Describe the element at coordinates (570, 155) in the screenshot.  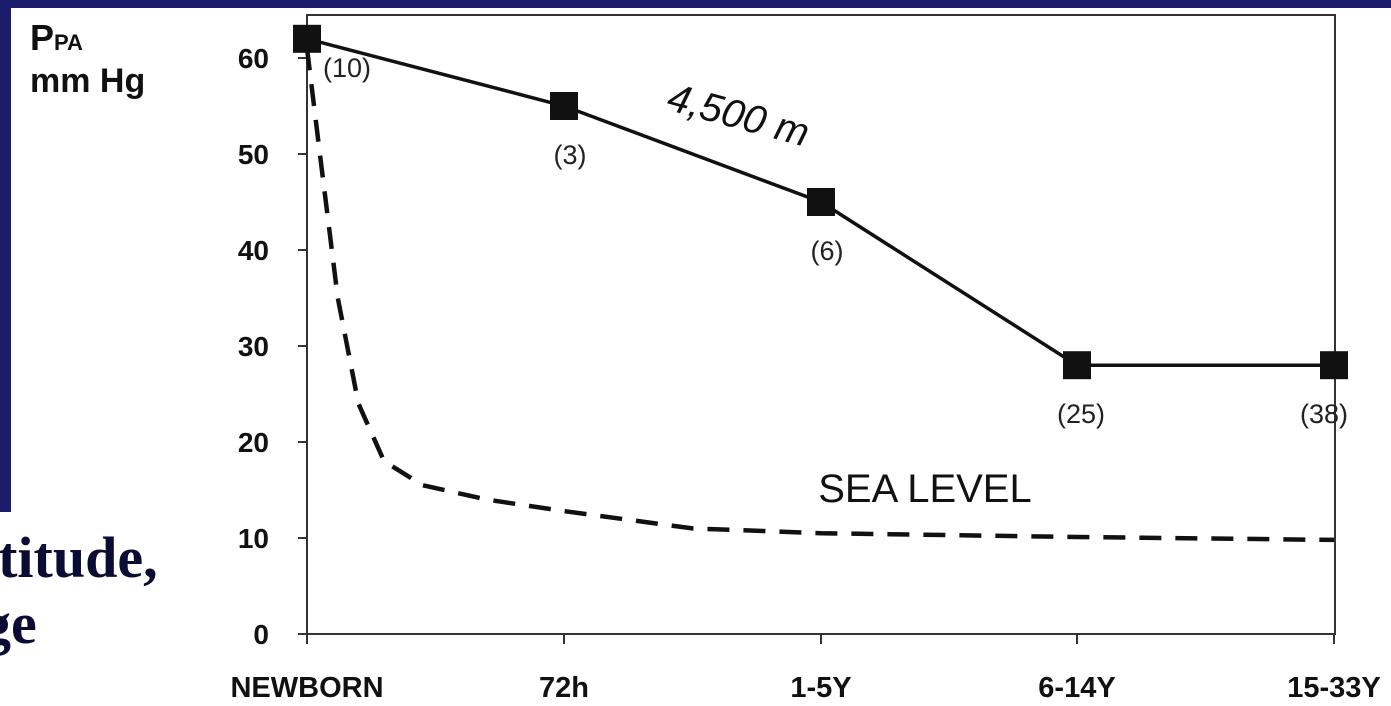
I see `sample-count-label: (3)` at that location.